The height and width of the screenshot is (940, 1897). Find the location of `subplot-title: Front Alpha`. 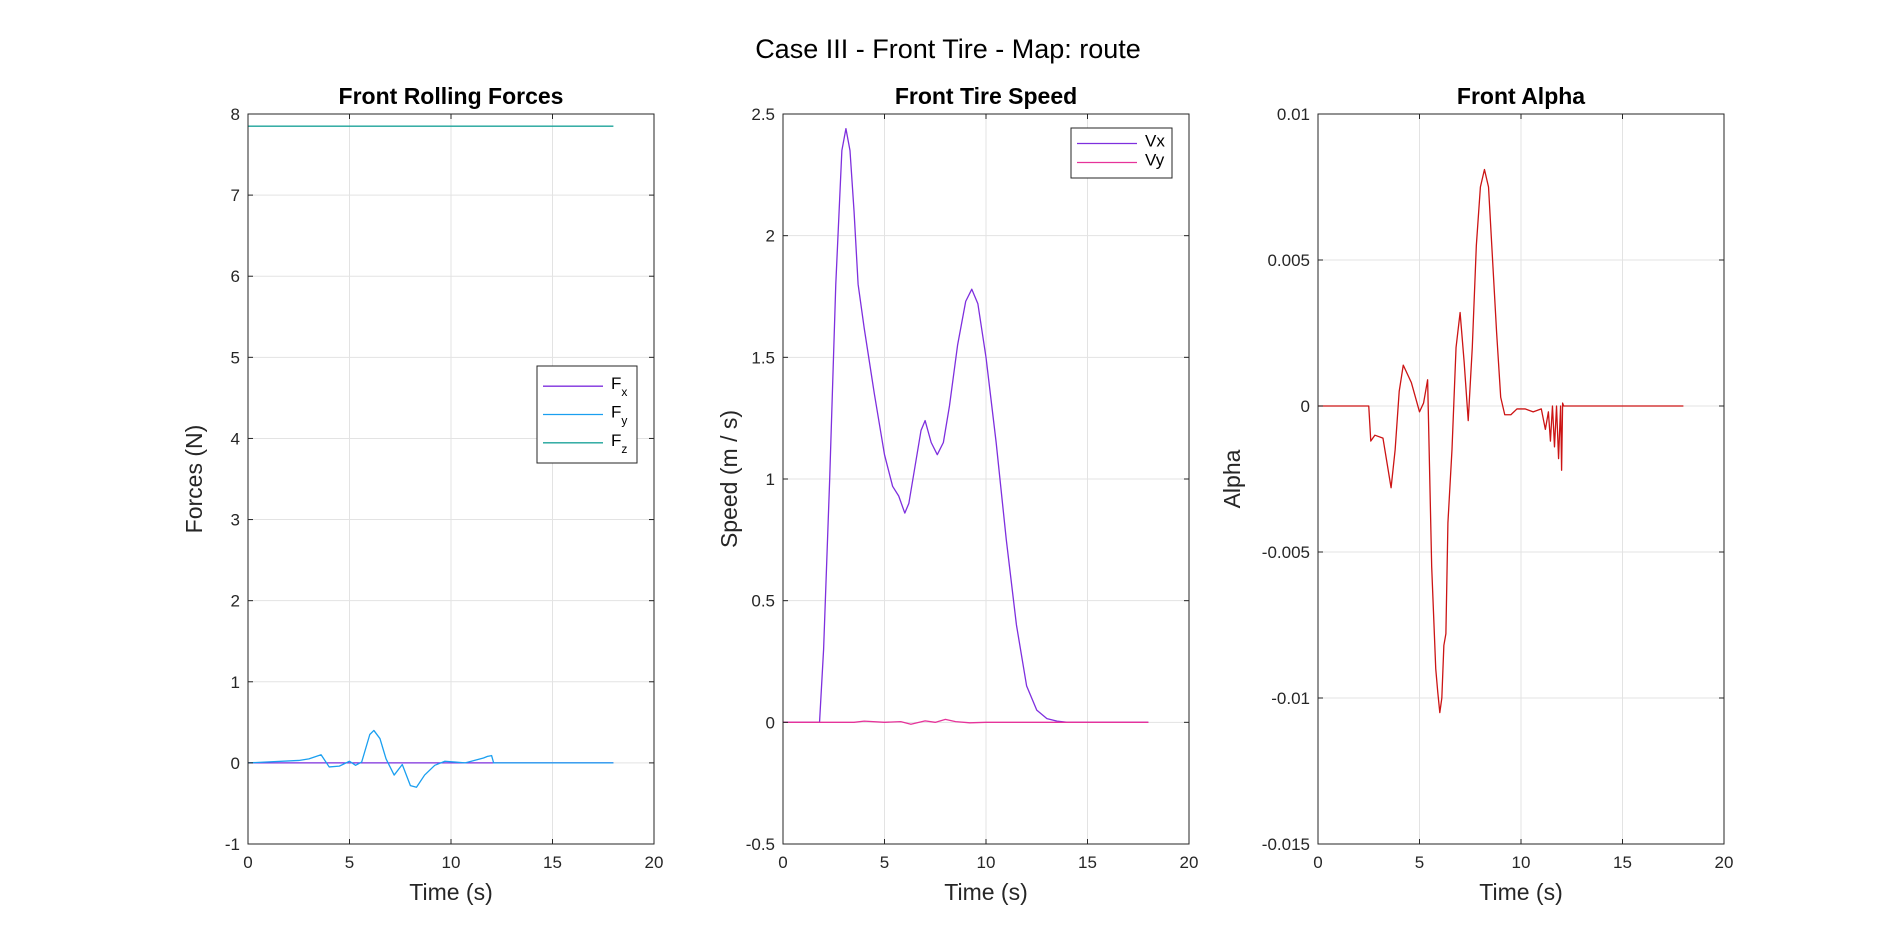

subplot-title: Front Alpha is located at coordinates (1521, 96).